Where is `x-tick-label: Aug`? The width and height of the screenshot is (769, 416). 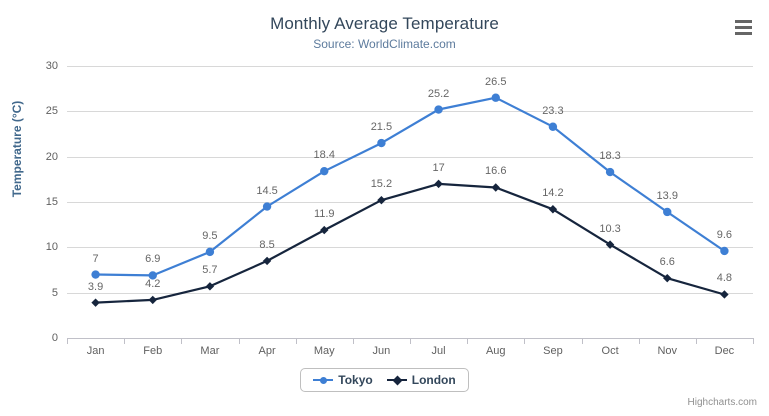
x-tick-label: Aug is located at coordinates (495, 351).